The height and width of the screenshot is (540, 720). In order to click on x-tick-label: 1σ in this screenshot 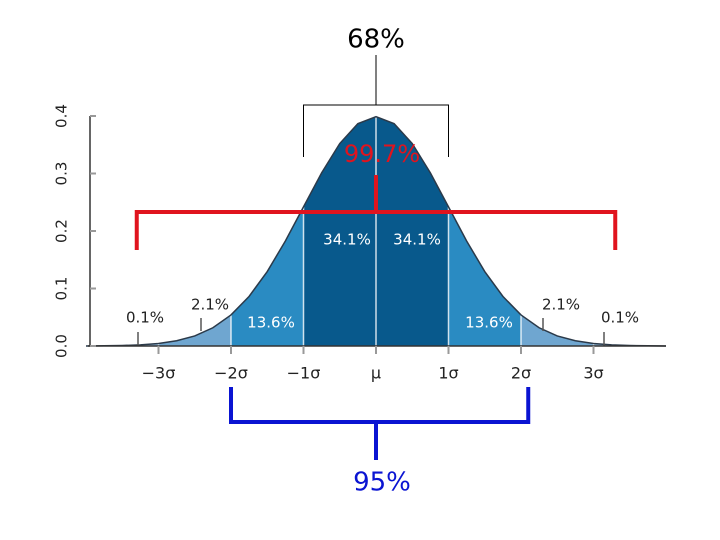, I will do `click(448, 373)`.